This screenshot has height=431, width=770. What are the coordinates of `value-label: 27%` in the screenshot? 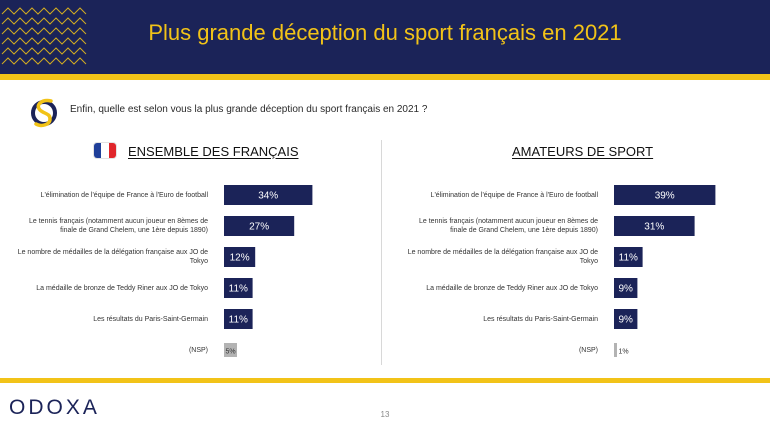 It's located at (259, 227).